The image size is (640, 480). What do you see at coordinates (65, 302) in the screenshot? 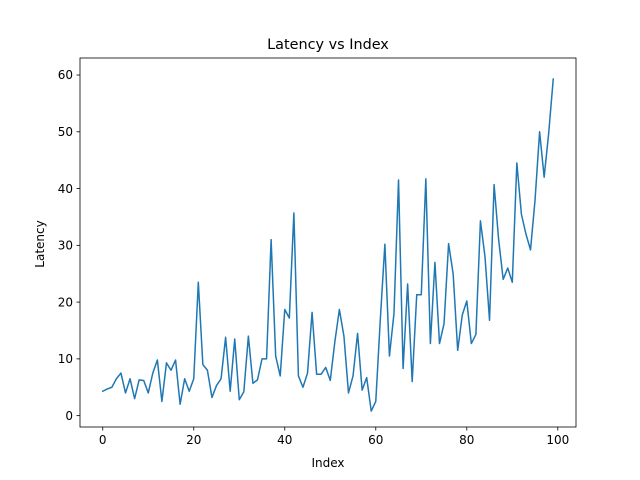
I see `y-tick-label: 20` at bounding box center [65, 302].